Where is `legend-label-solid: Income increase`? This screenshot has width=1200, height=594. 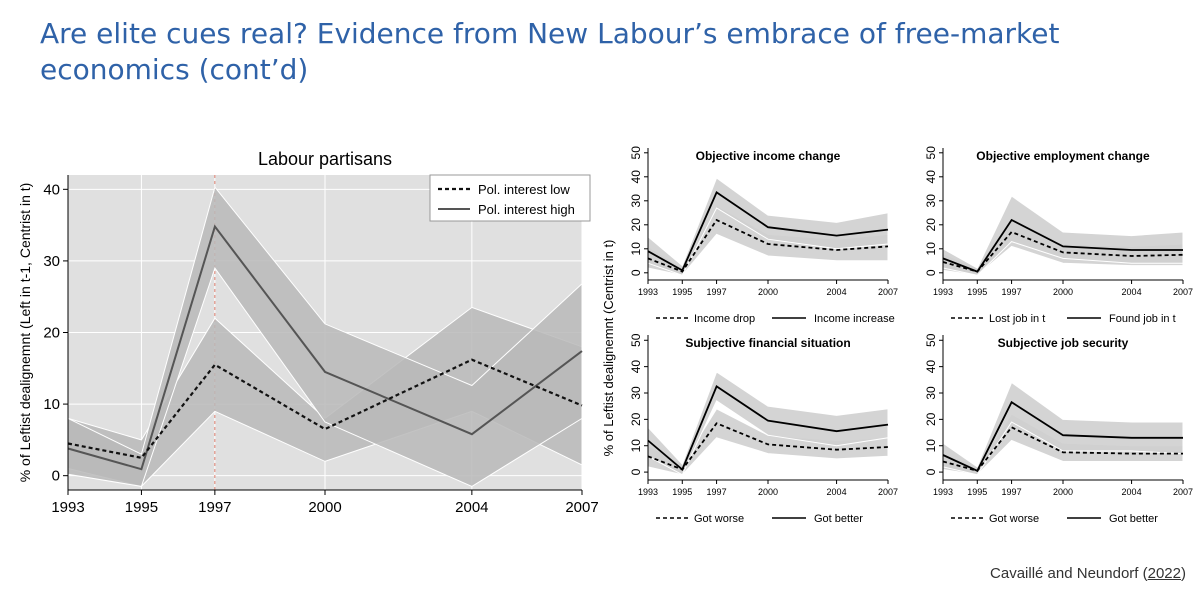 legend-label-solid: Income increase is located at coordinates (854, 319).